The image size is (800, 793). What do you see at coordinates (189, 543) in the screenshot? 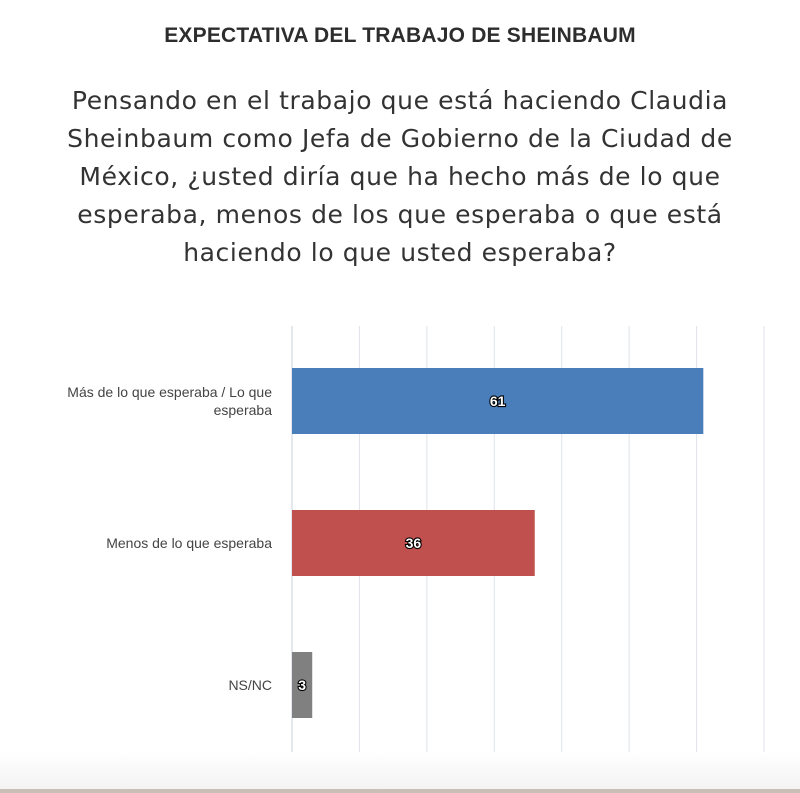
I see `category-label: Menos de lo que esperaba` at bounding box center [189, 543].